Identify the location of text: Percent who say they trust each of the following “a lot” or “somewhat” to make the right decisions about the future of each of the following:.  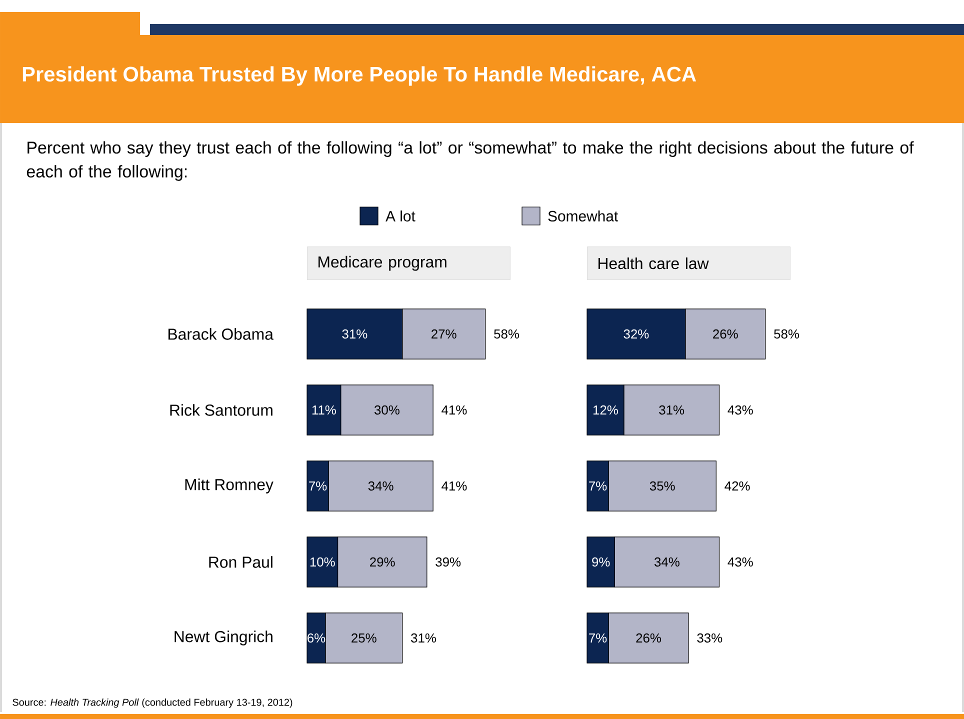
(470, 161).